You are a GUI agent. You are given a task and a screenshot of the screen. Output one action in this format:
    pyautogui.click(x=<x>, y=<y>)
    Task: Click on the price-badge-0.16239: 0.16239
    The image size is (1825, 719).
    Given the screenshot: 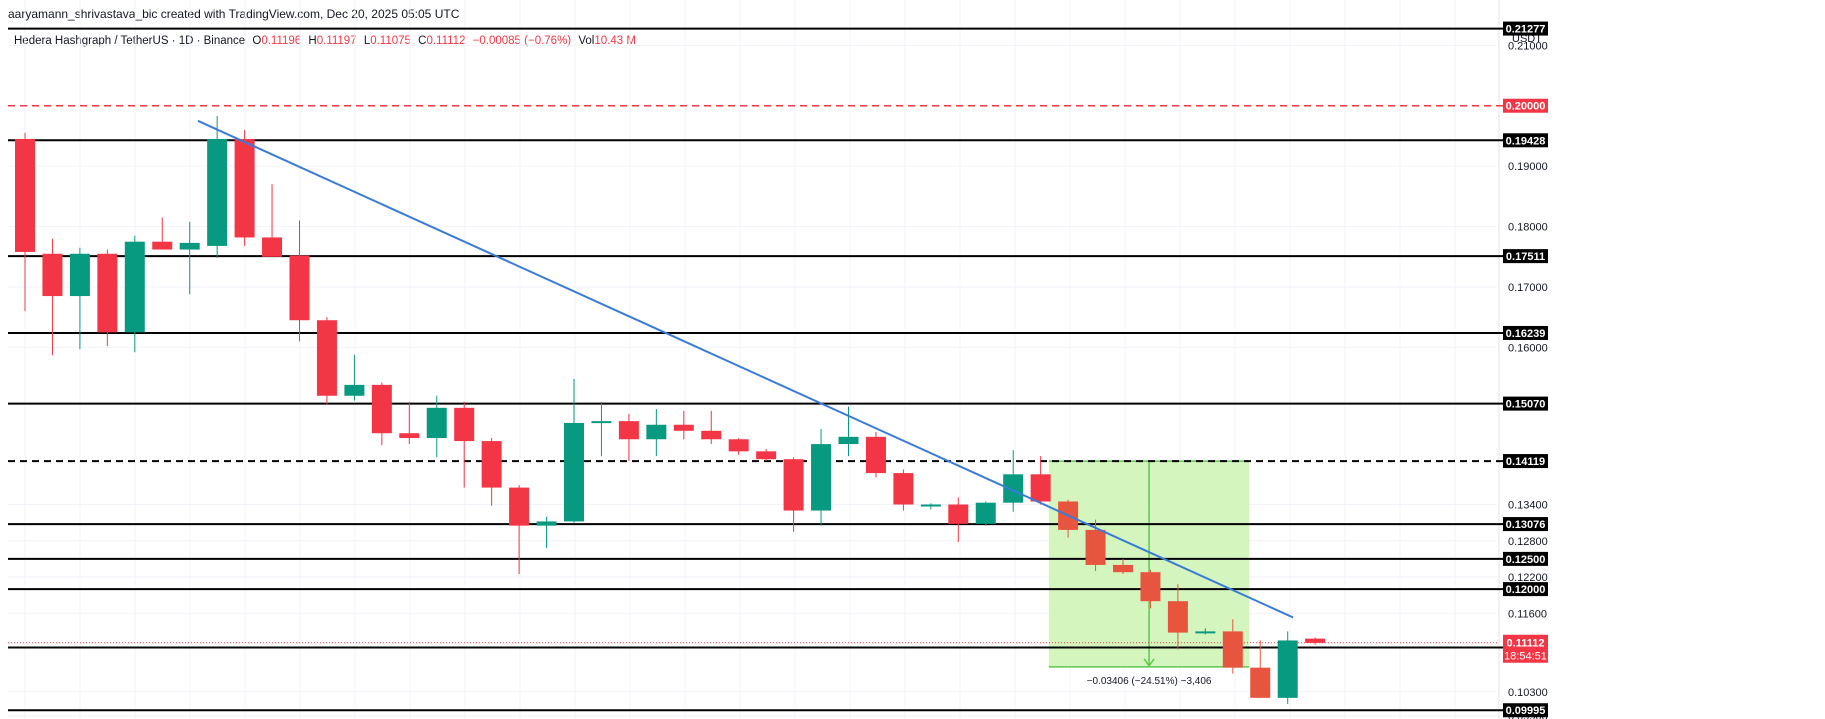 What is the action you would take?
    pyautogui.click(x=1525, y=332)
    